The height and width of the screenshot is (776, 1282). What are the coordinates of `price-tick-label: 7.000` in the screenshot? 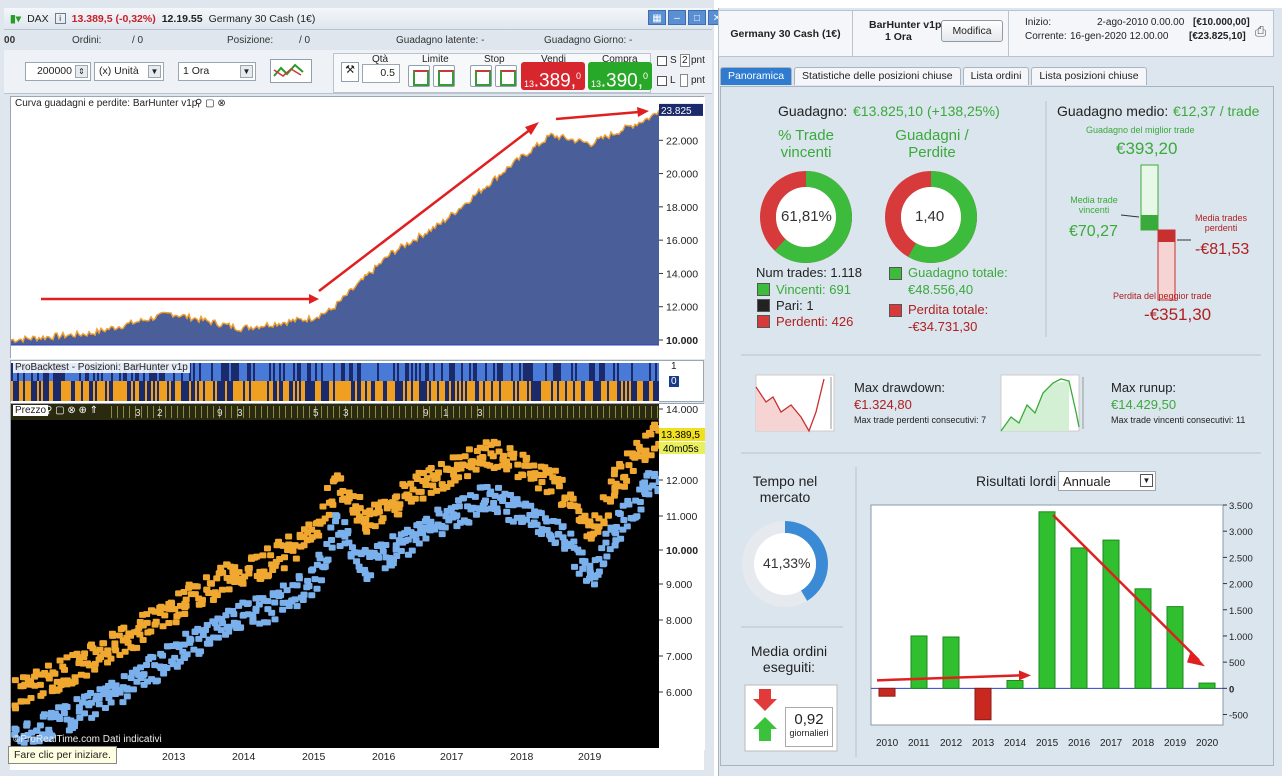 It's located at (679, 657).